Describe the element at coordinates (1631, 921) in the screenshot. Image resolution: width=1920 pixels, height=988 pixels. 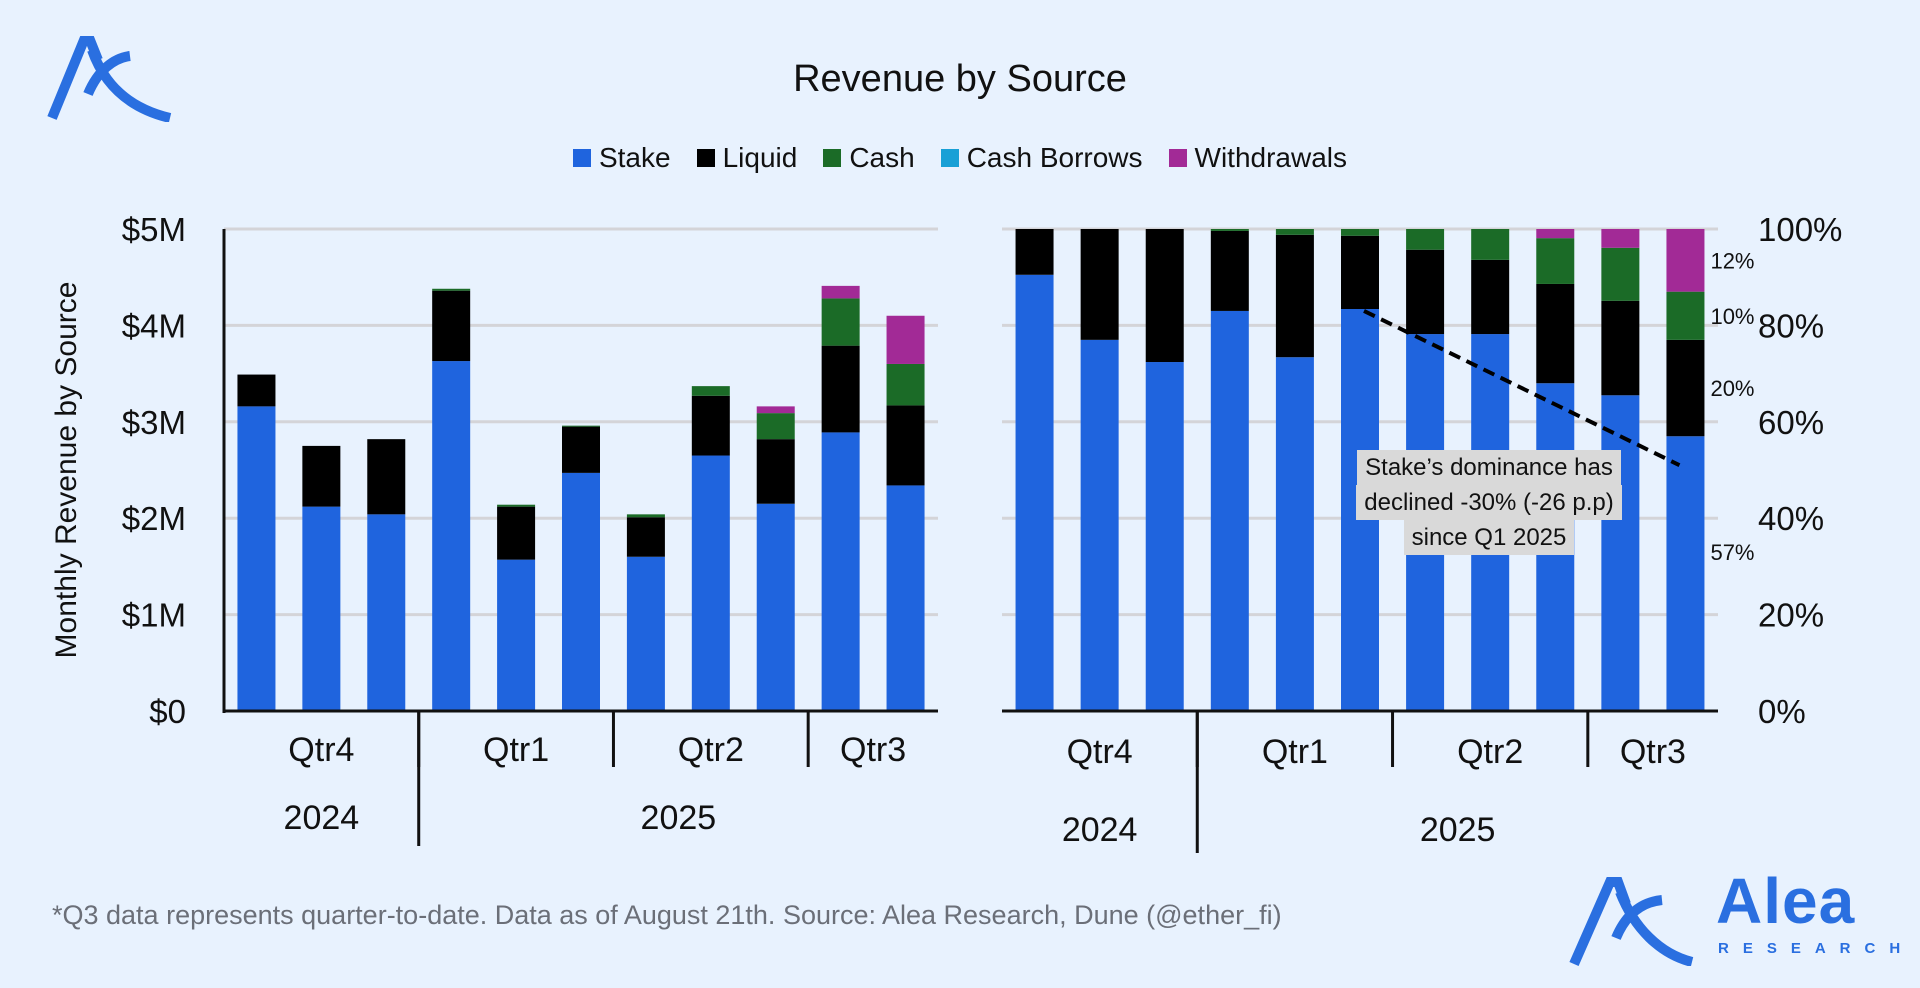
I see `alea-brand-logo-icon` at that location.